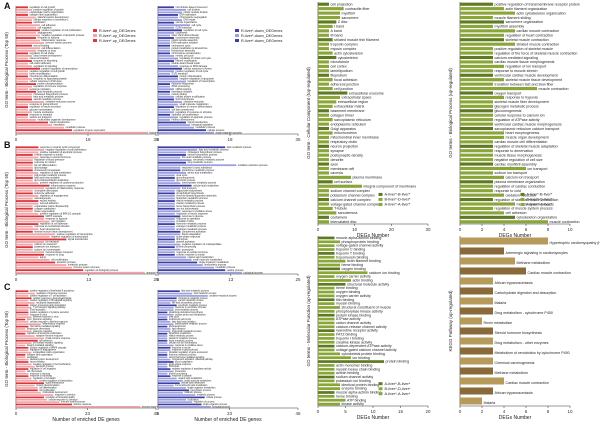  What do you see at coordinates (541, 13) in the screenshot?
I see `category-label: actin cytoskeleton organization` at bounding box center [541, 13].